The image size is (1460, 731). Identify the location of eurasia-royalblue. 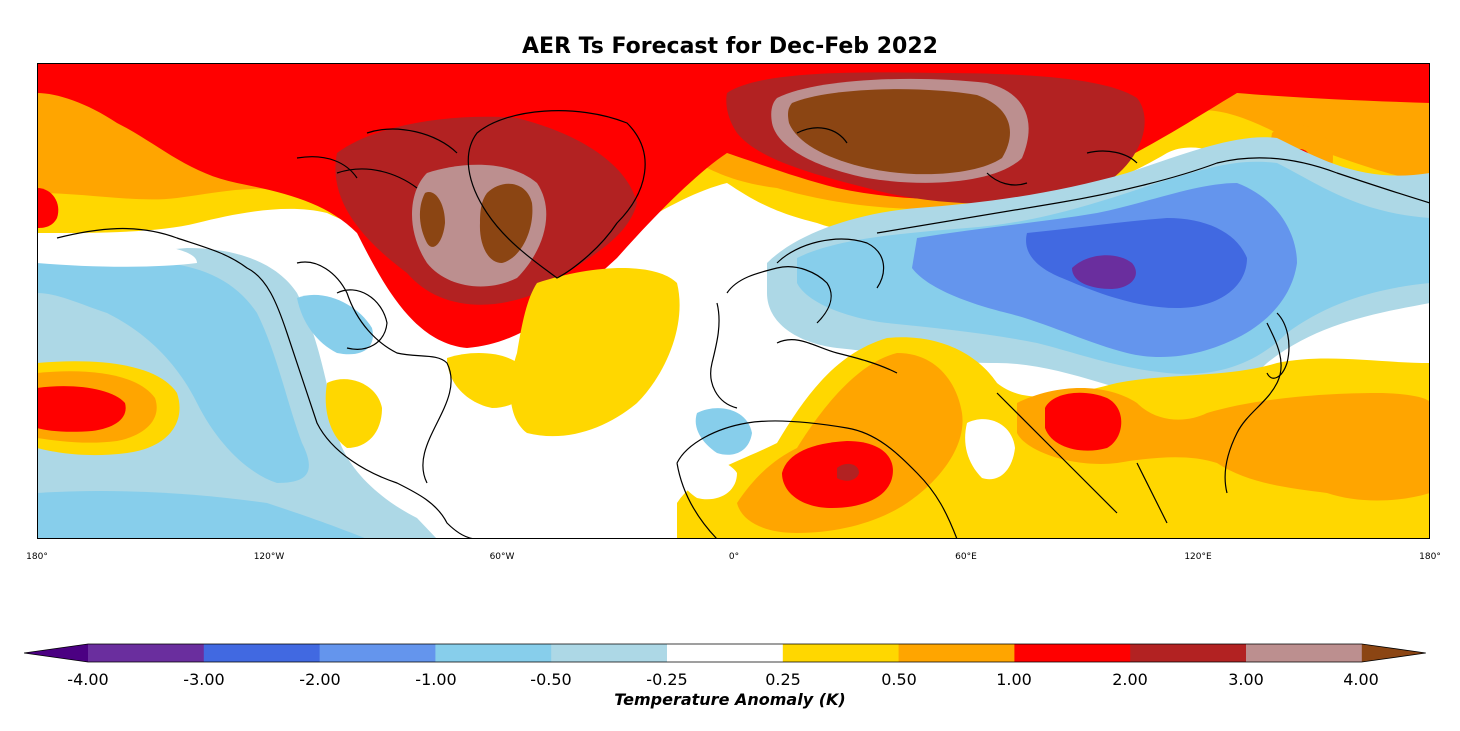
(1136, 263).